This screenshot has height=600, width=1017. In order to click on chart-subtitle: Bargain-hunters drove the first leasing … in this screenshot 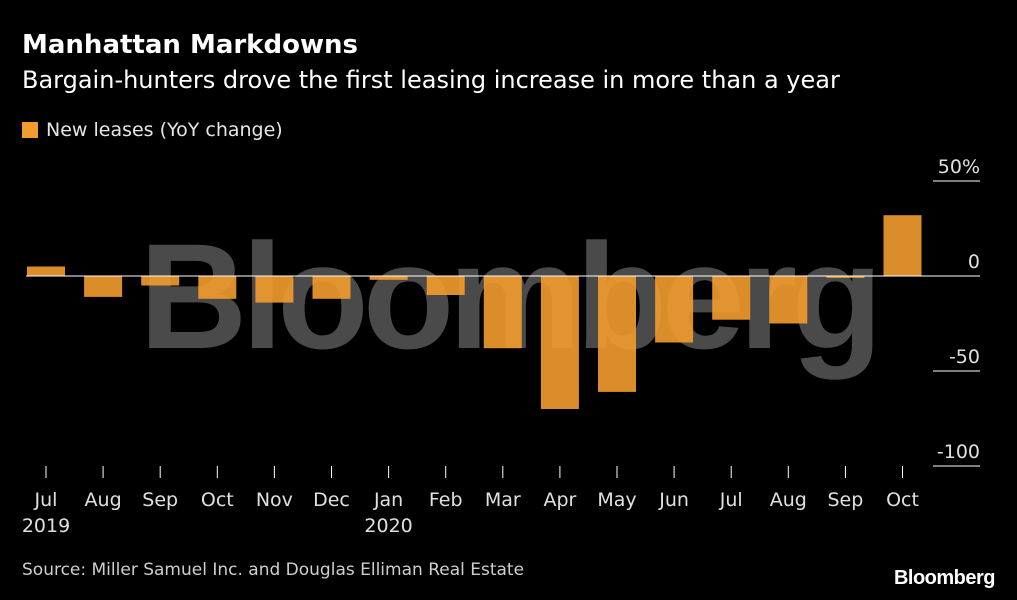, I will do `click(431, 80)`.